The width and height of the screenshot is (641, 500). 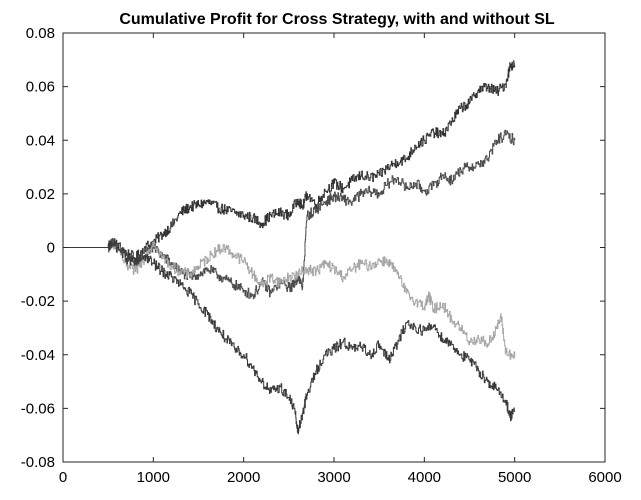 What do you see at coordinates (424, 477) in the screenshot?
I see `x-tick-label: 4000` at bounding box center [424, 477].